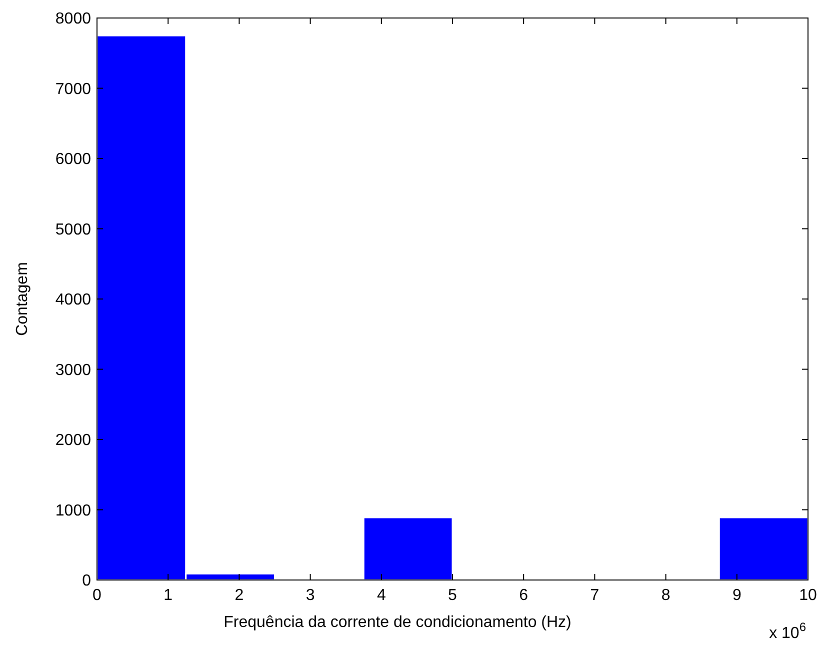  What do you see at coordinates (73, 511) in the screenshot?
I see `y-tick-label: 1000` at bounding box center [73, 511].